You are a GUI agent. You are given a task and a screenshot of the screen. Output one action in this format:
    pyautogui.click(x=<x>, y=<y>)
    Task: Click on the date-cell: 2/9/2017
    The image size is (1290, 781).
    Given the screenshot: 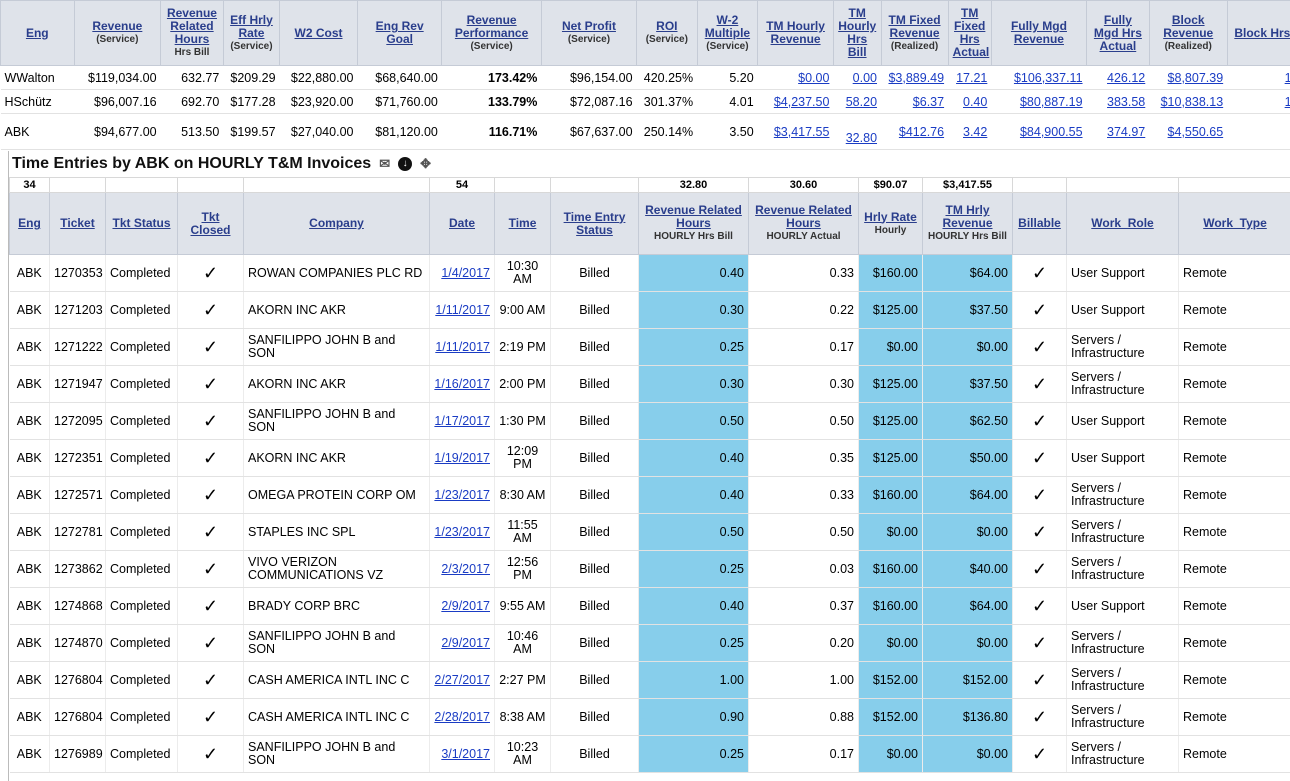 What is the action you would take?
    pyautogui.click(x=462, y=606)
    